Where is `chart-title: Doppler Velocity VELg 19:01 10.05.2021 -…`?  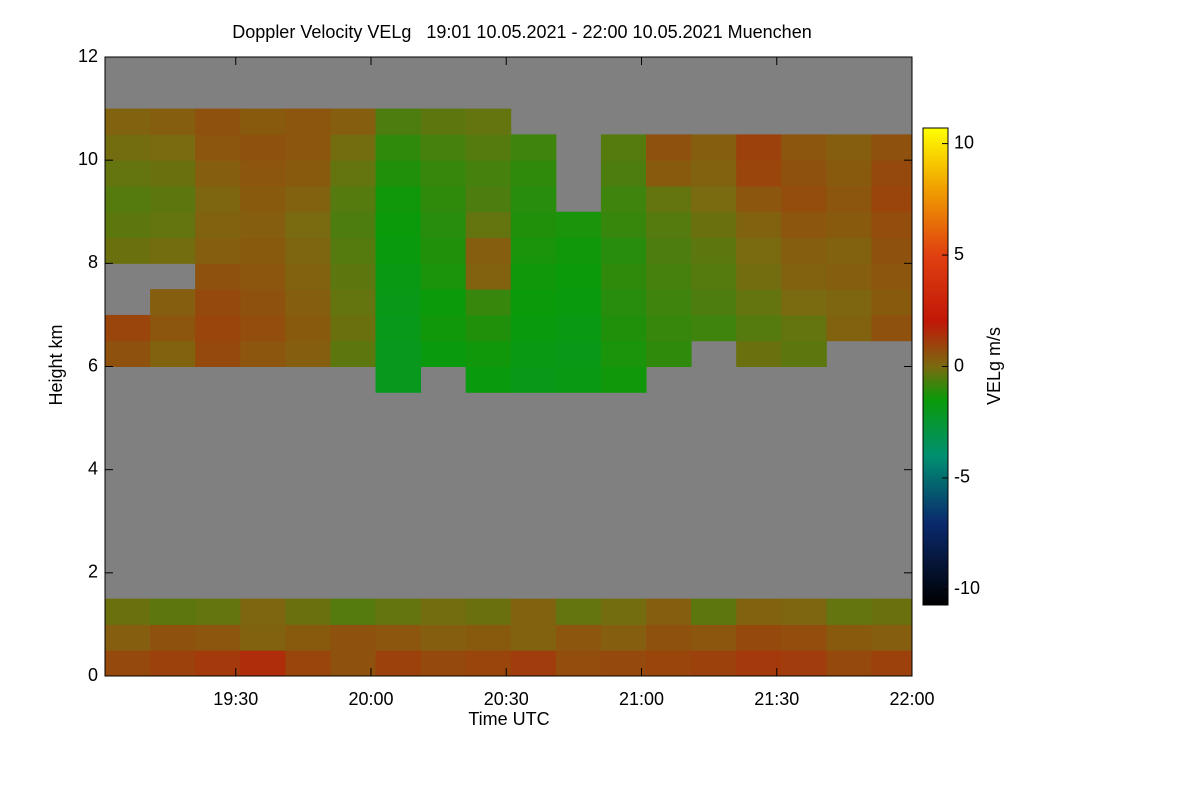 chart-title: Doppler Velocity VELg 19:01 10.05.2021 -… is located at coordinates (521, 32).